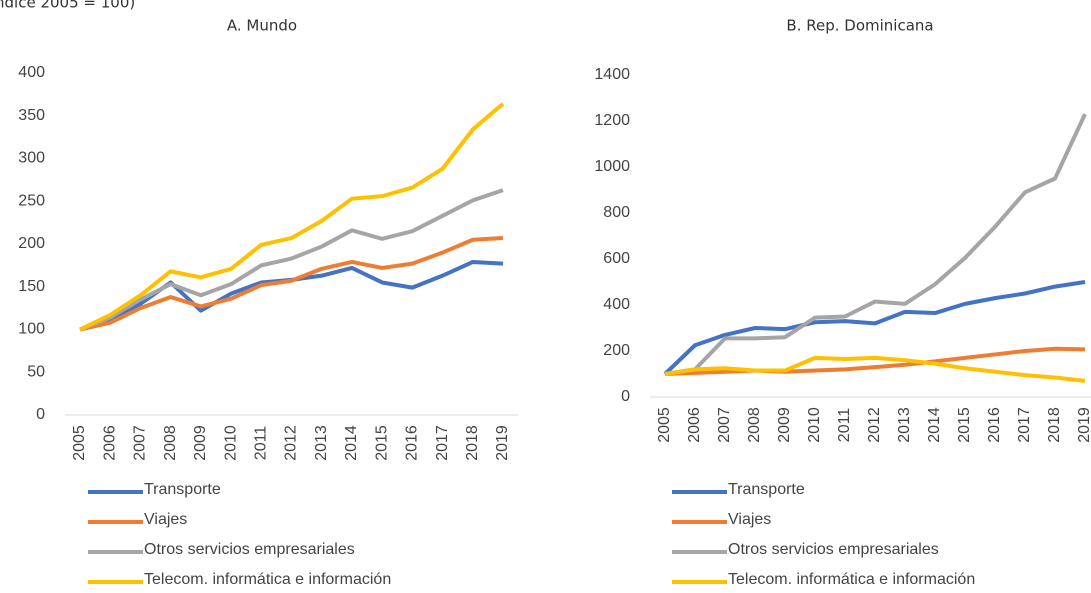  What do you see at coordinates (612, 120) in the screenshot?
I see `y-tick-label: 1200` at bounding box center [612, 120].